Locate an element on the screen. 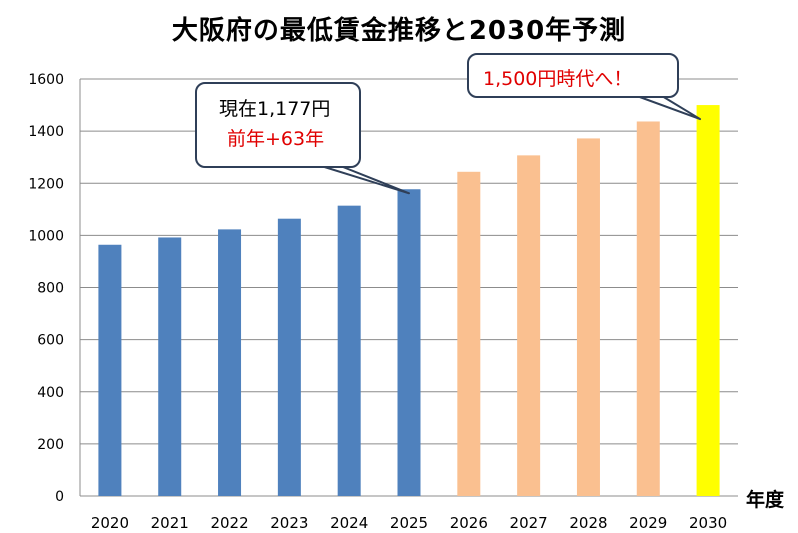  callout-2030-line-1: 1,500円時代へ！ is located at coordinates (558, 79).